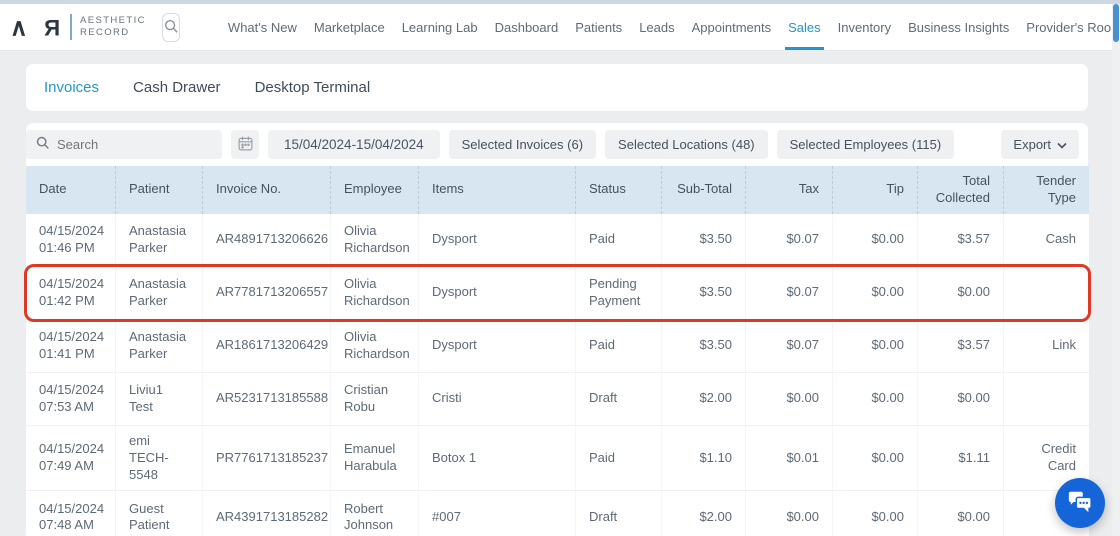  Describe the element at coordinates (657, 27) in the screenshot. I see `nav-item-leads: Leads` at that location.